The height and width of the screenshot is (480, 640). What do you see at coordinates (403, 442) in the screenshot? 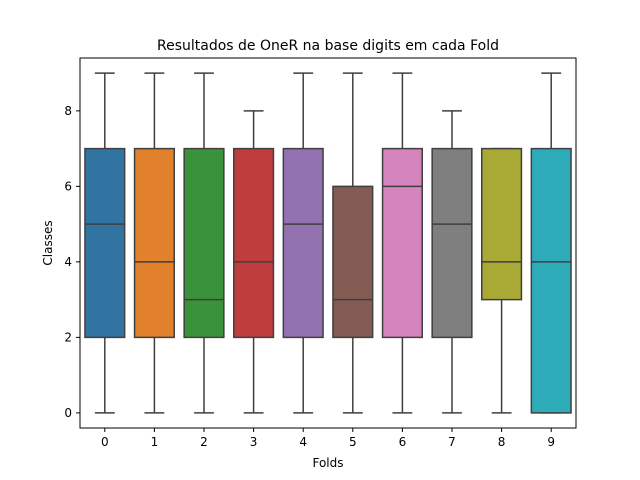
I see `x-tick-label: 6` at bounding box center [403, 442].